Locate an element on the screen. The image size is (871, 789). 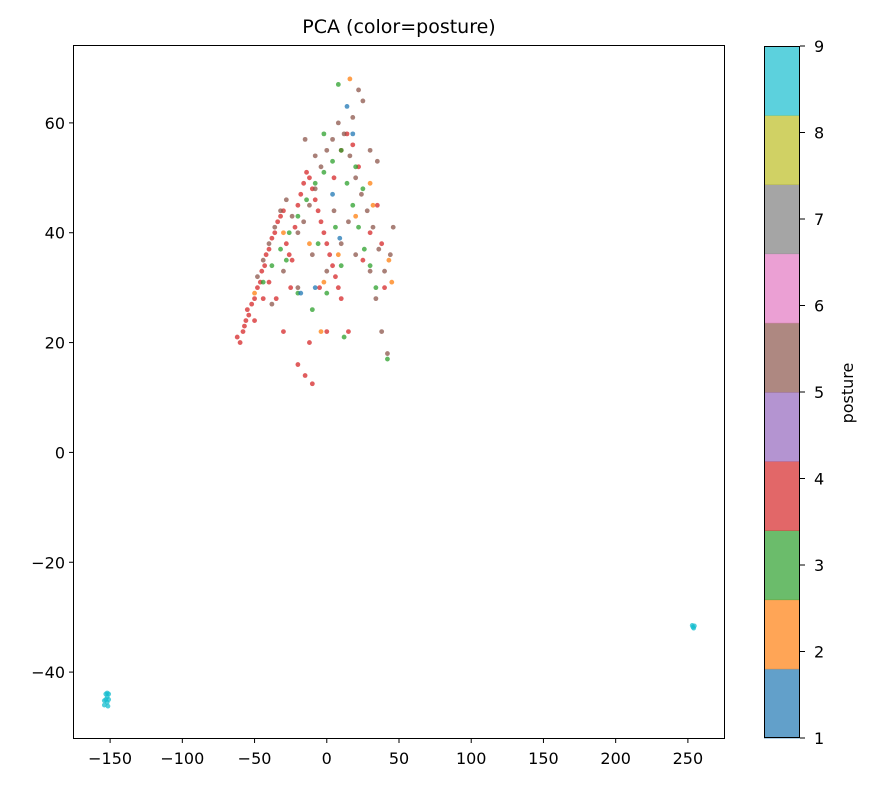
y-tick-label: −20 is located at coordinates (48, 562).